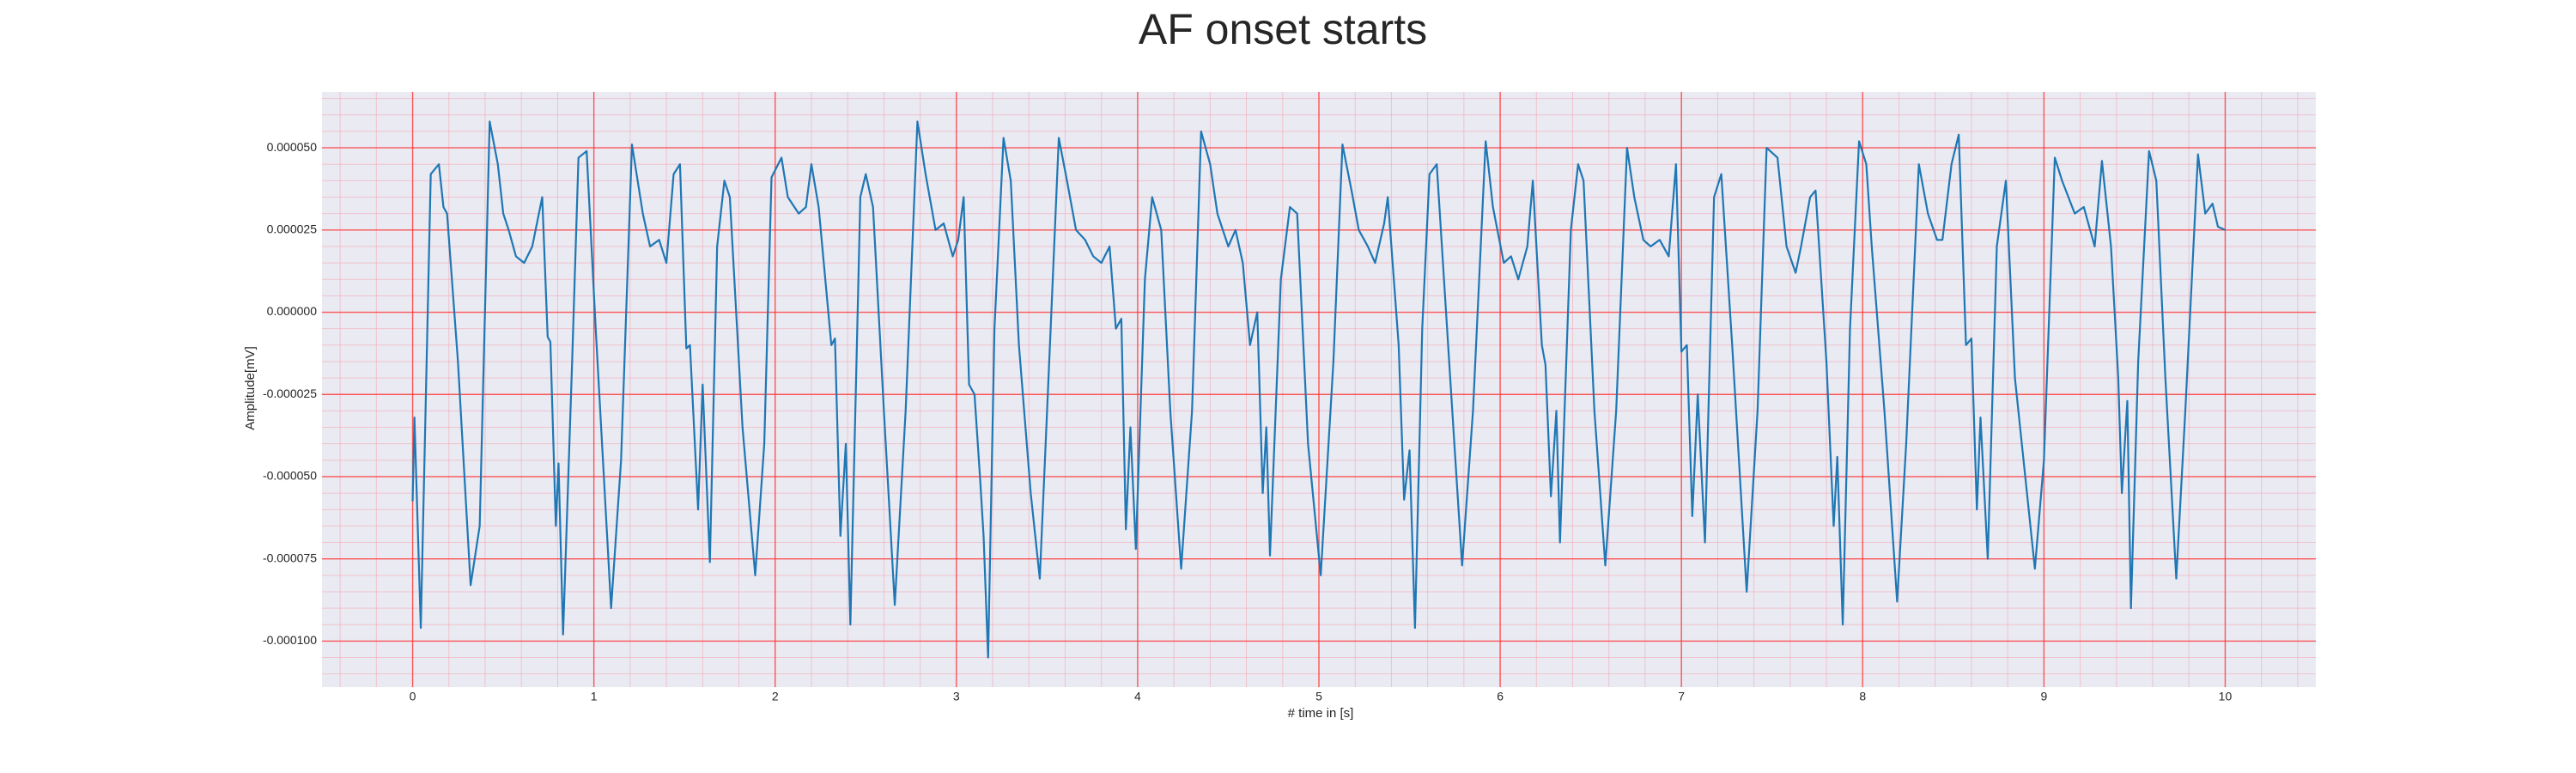 Image resolution: width=2576 pixels, height=773 pixels. Describe the element at coordinates (292, 311) in the screenshot. I see `y-tick-label: 0.000000` at that location.